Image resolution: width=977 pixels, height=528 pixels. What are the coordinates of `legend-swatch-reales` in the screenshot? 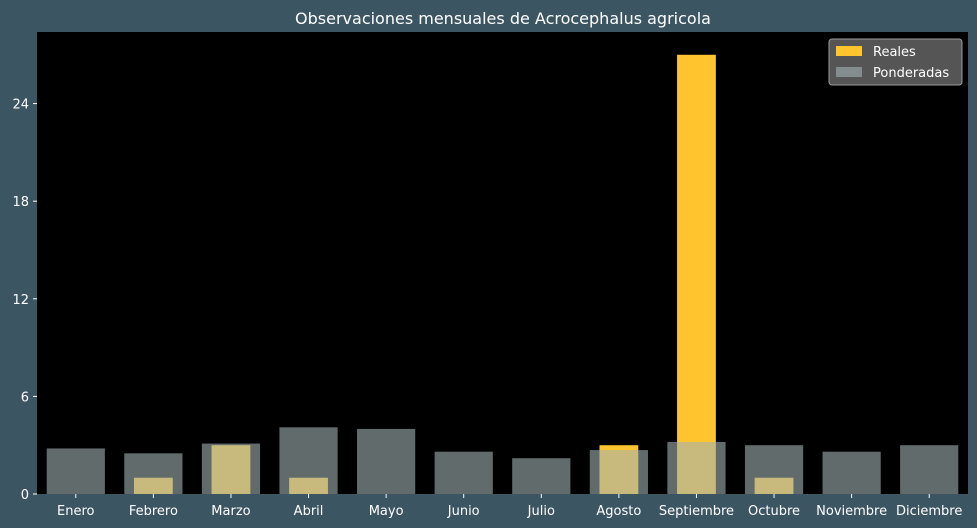 It's located at (849, 51).